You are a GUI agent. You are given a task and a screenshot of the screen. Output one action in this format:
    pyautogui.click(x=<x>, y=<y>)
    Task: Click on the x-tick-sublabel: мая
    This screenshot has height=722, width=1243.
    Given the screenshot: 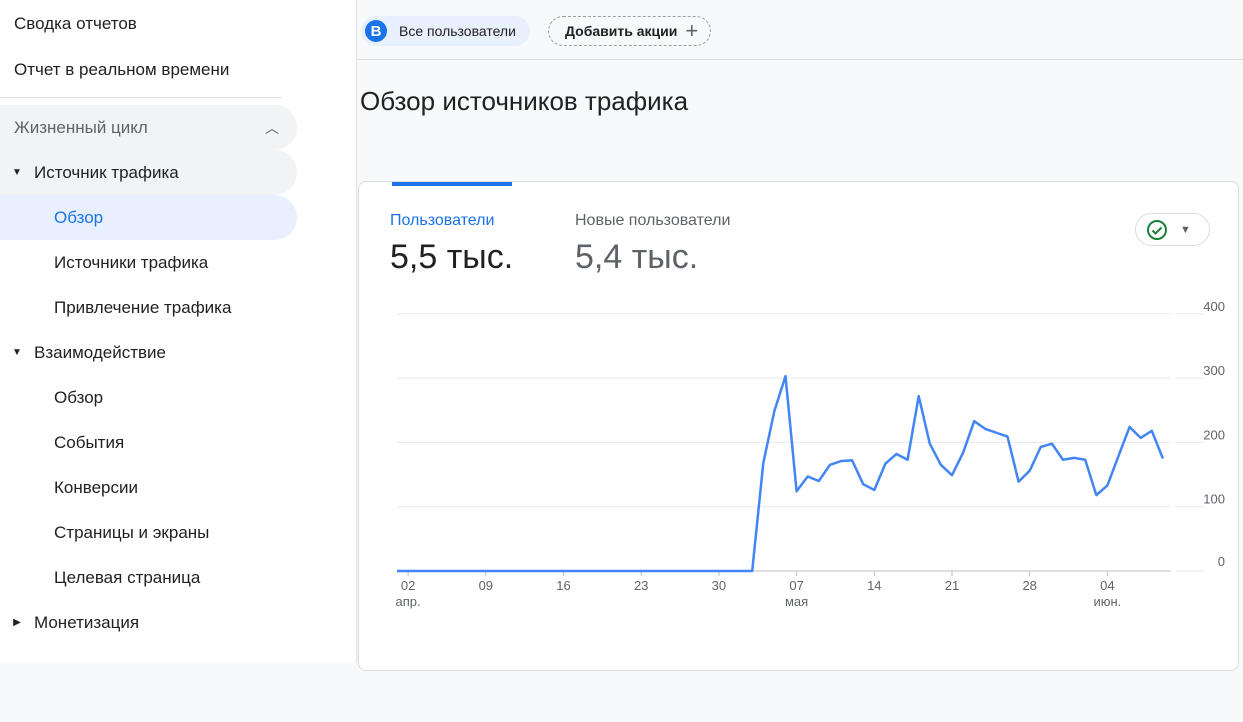 What is the action you would take?
    pyautogui.click(x=796, y=601)
    